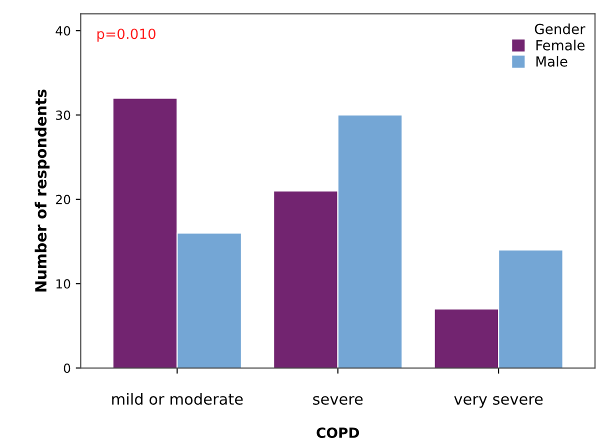 The image size is (598, 445). I want to click on y-tick-label: 30, so click(63, 115).